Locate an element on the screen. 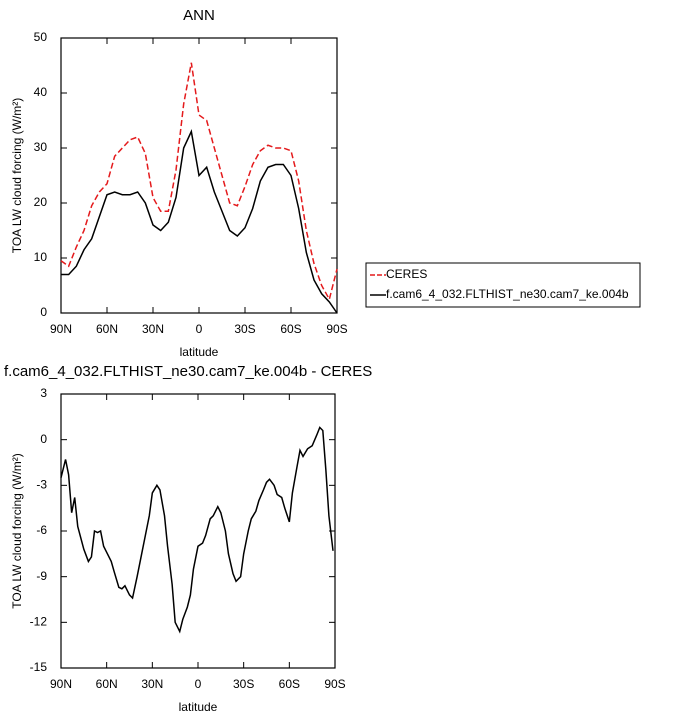 Image resolution: width=686 pixels, height=727 pixels. y-tick-label: -9 is located at coordinates (41, 576).